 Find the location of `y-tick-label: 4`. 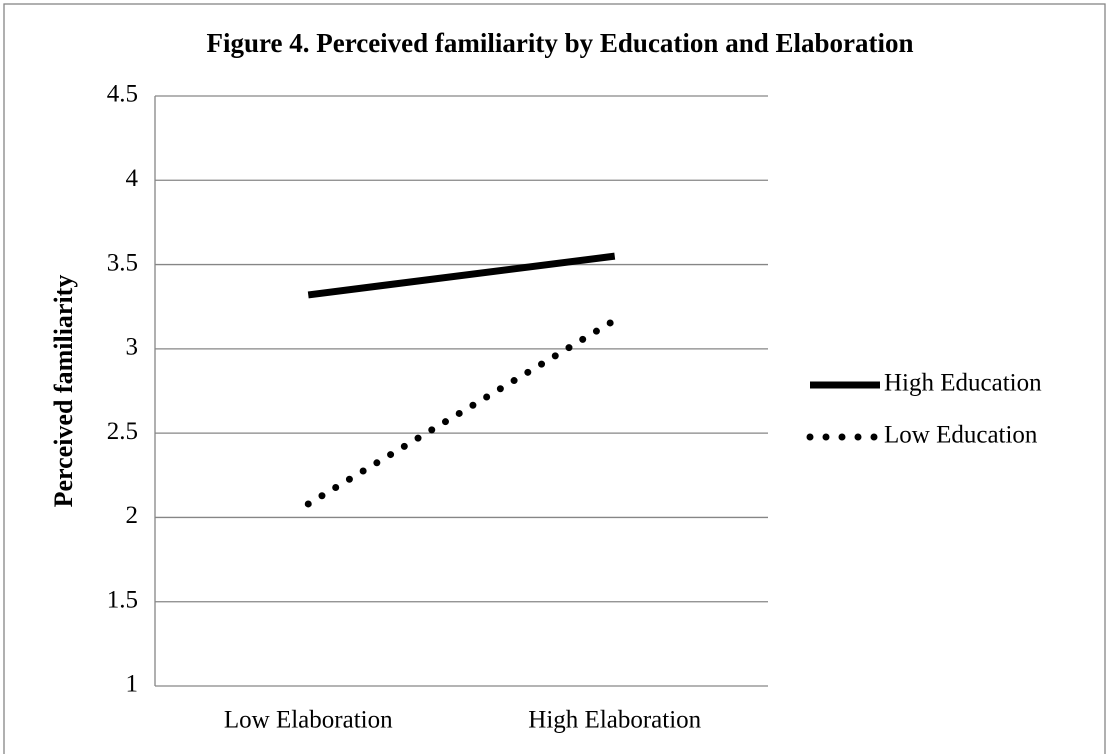

y-tick-label: 4 is located at coordinates (132, 178).